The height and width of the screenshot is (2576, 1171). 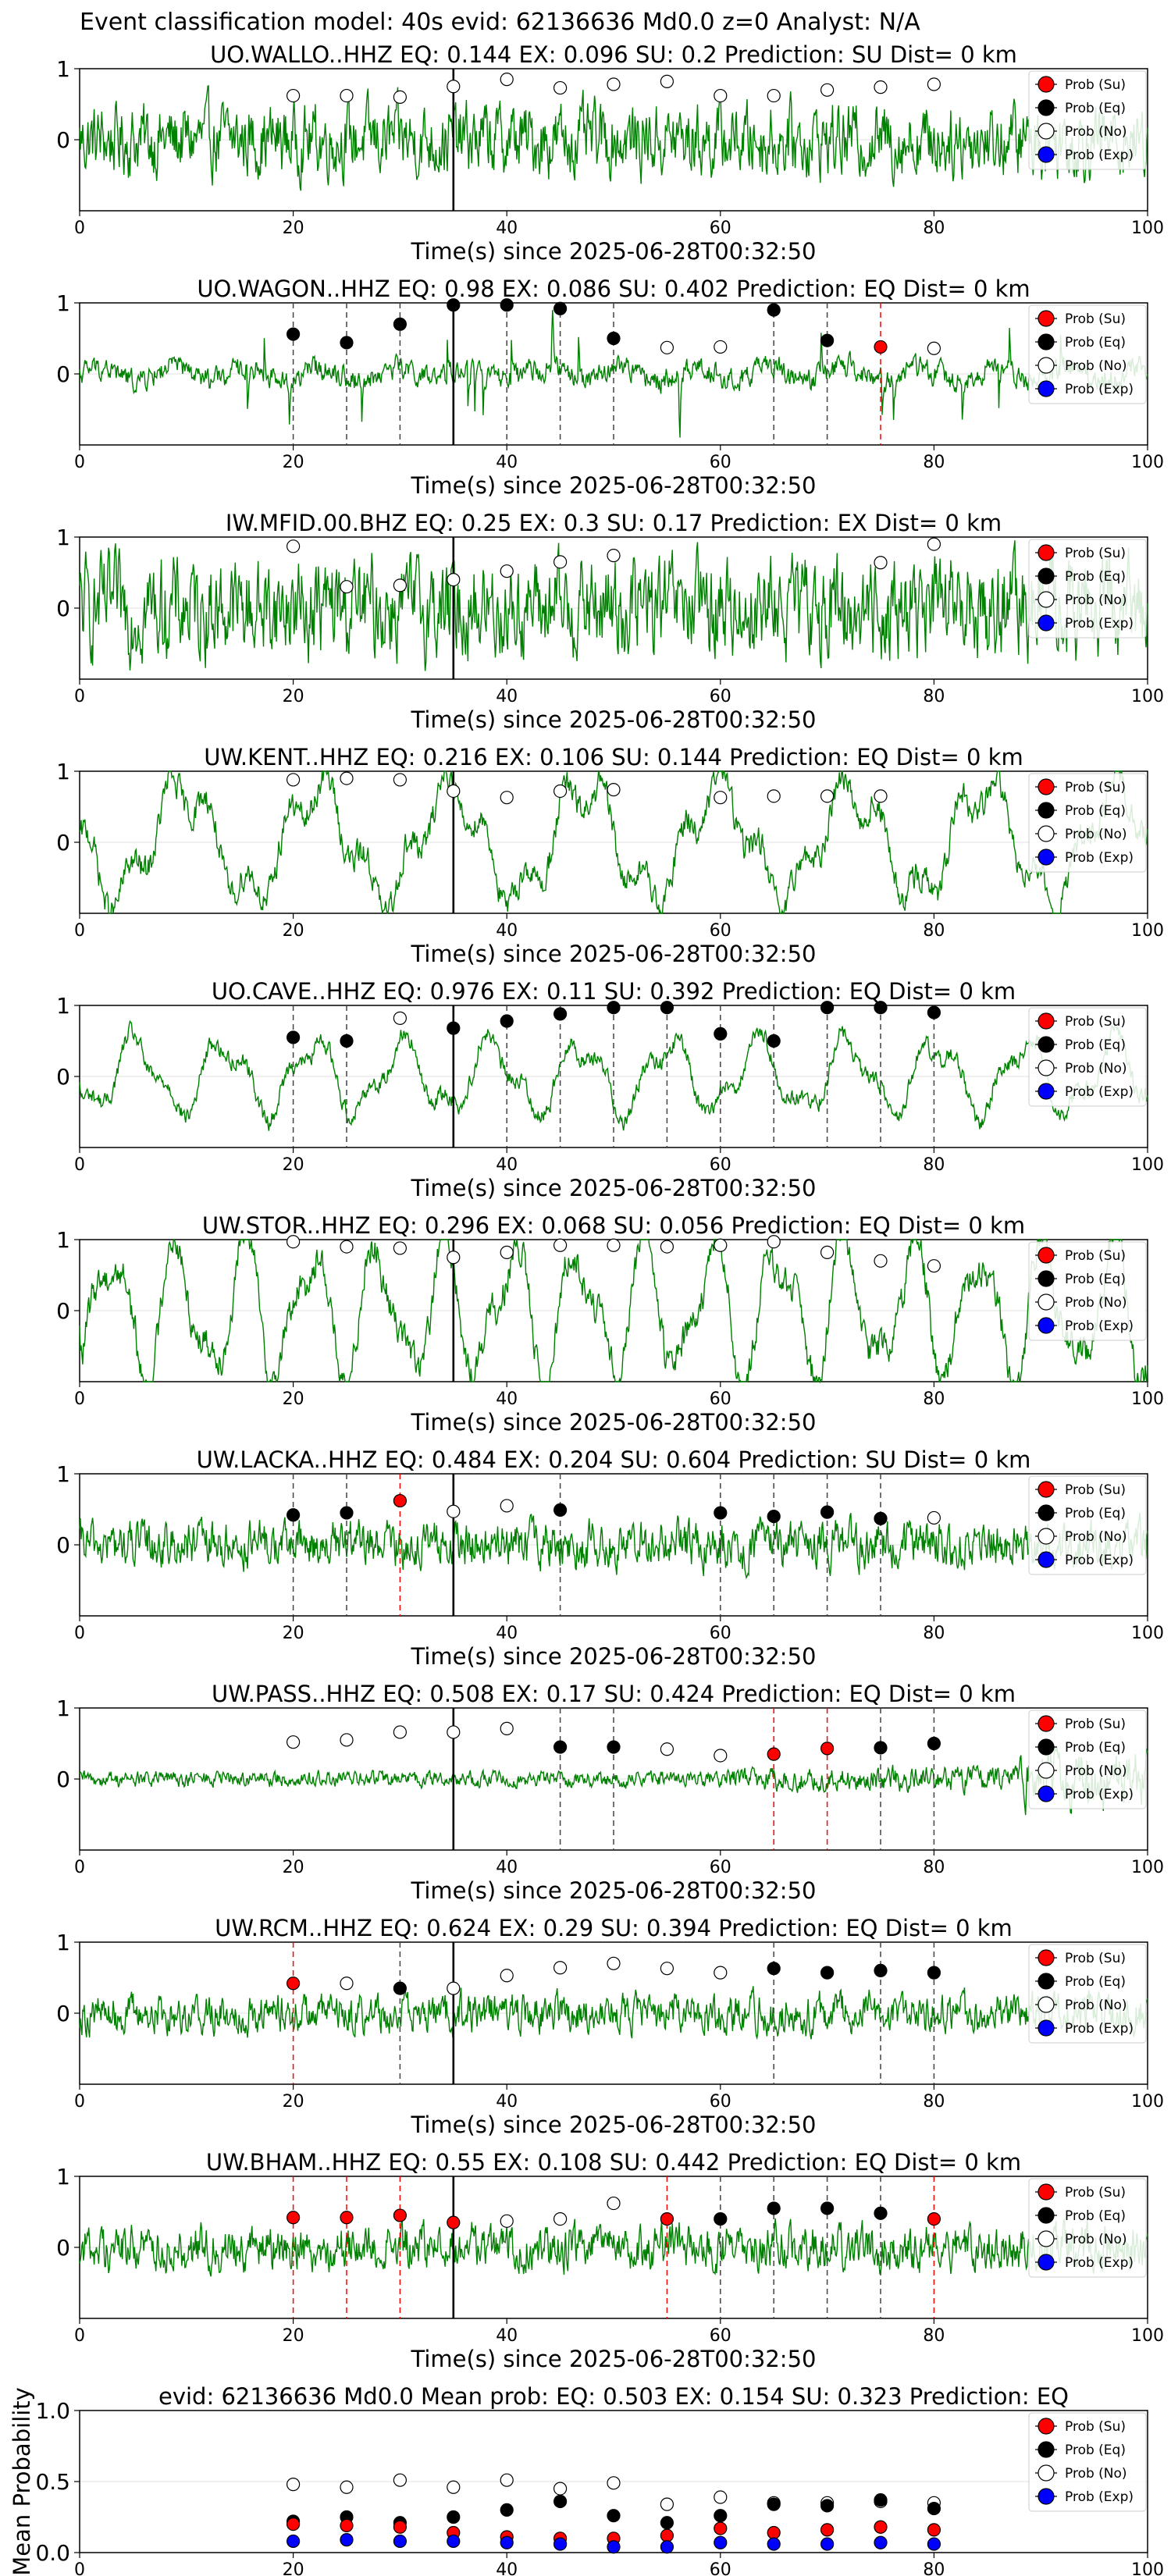 I want to click on x-tick-label: 40, so click(x=507, y=1634).